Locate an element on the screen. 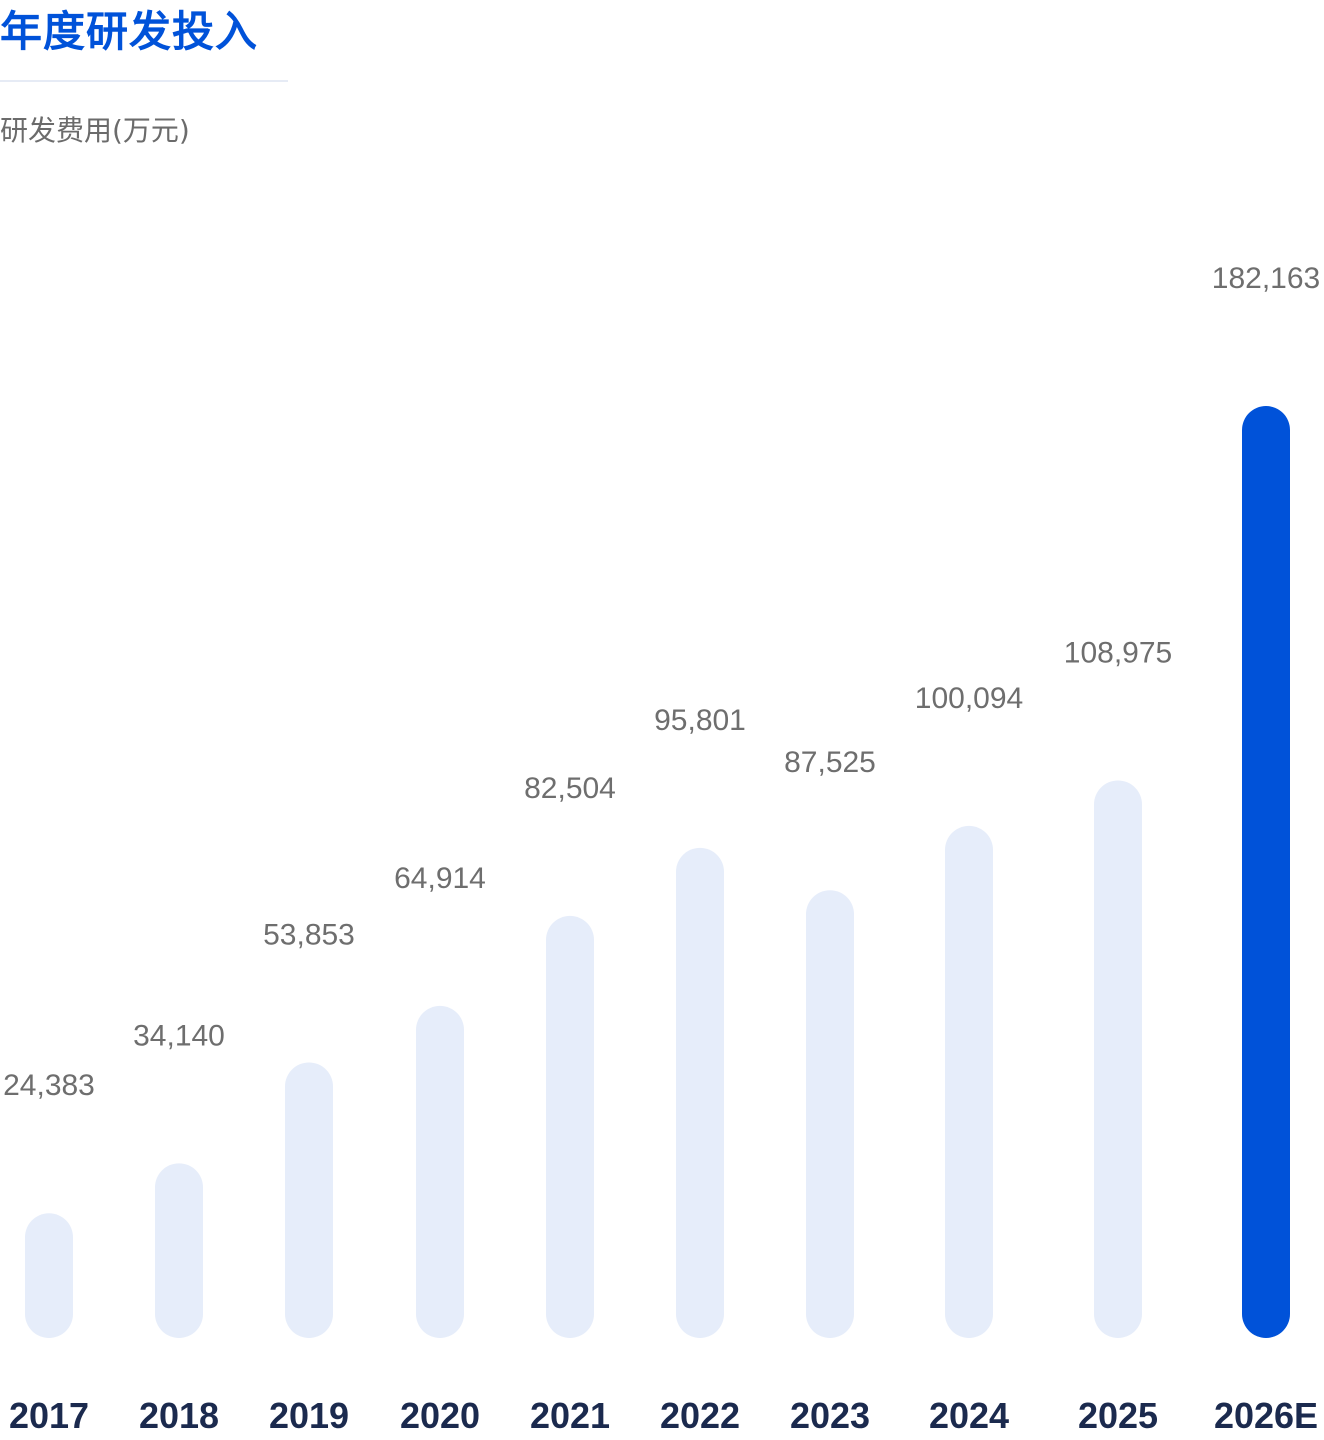  bar-2023 is located at coordinates (830, 1114).